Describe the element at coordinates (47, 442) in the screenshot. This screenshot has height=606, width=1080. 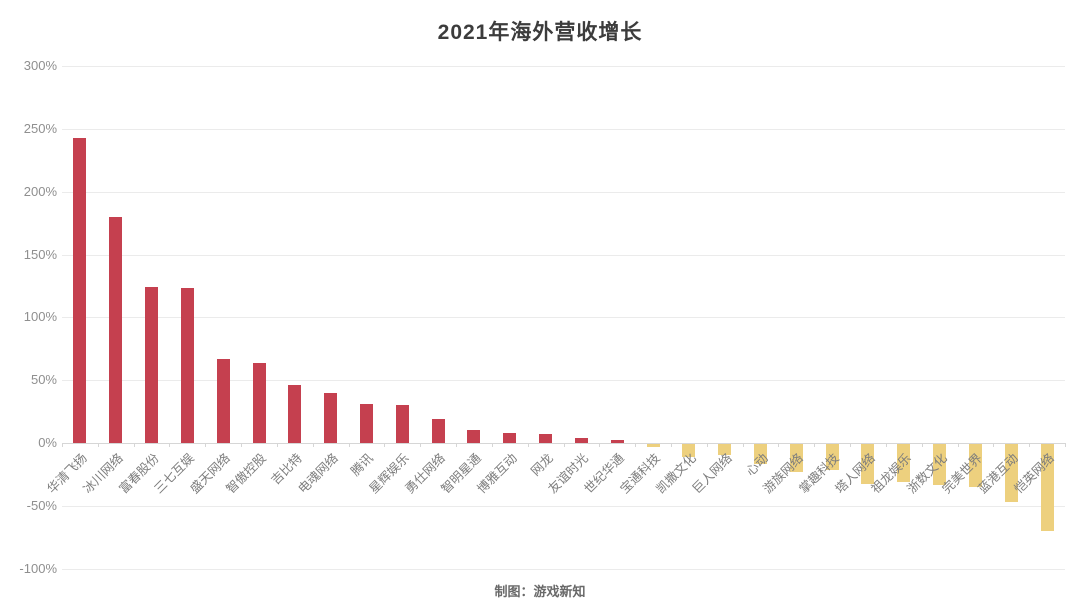
I see `y-tick-label: 0%` at that location.